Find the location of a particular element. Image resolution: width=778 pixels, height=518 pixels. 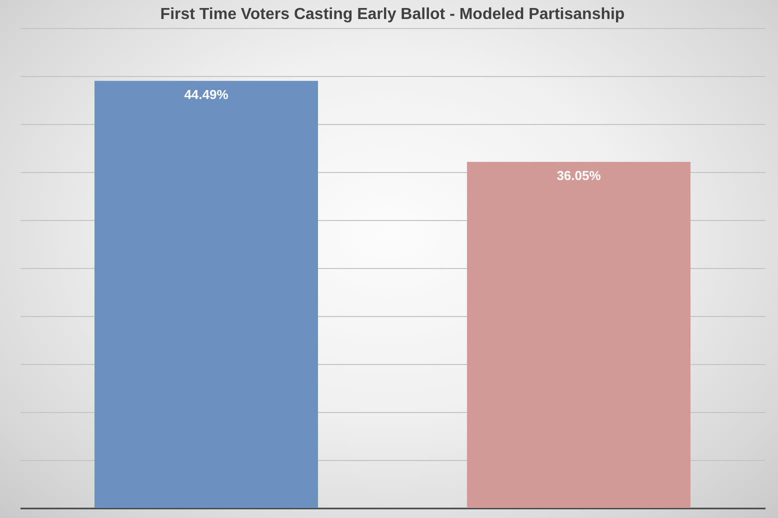

chart-title: First Time Voters Casting Early Ballot - Modeled Partisanship is located at coordinates (392, 14).